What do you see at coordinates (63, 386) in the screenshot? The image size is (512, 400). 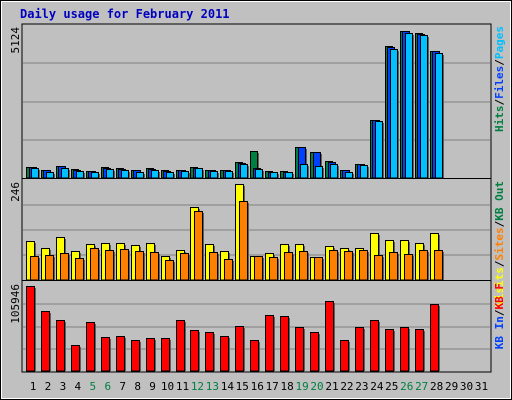 I see `day-label-3: 3` at bounding box center [63, 386].